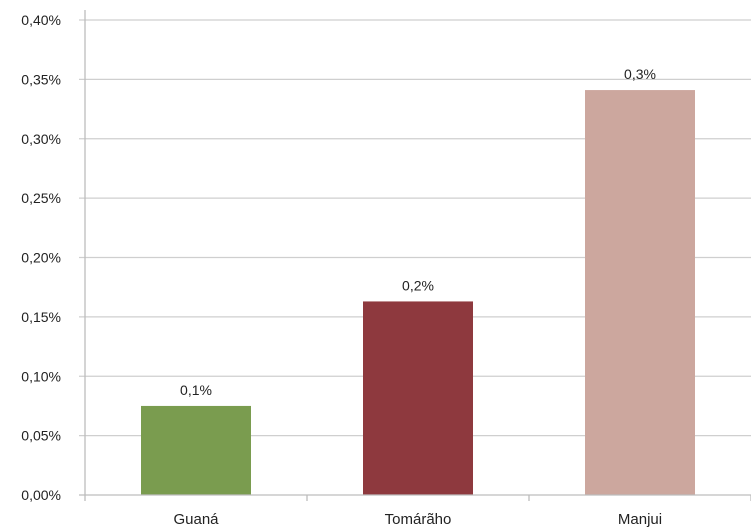 Image resolution: width=751 pixels, height=527 pixels. I want to click on y-tick-label: 0,15%, so click(41, 317).